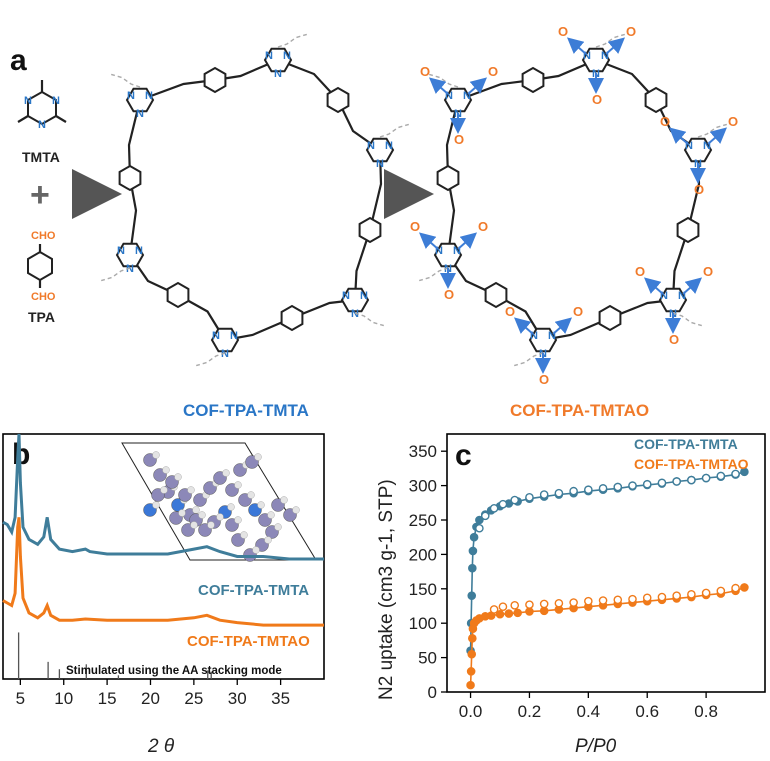 The width and height of the screenshot is (770, 761). Describe the element at coordinates (150, 698) in the screenshot. I see `x-tick-label: 20` at that location.